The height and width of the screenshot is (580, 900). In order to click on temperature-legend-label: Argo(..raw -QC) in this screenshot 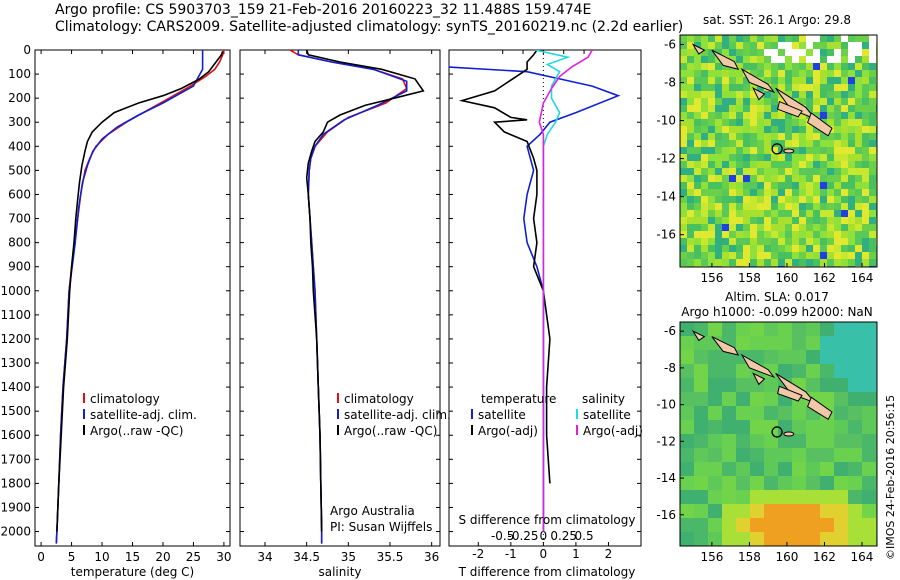, I will do `click(136, 431)`.